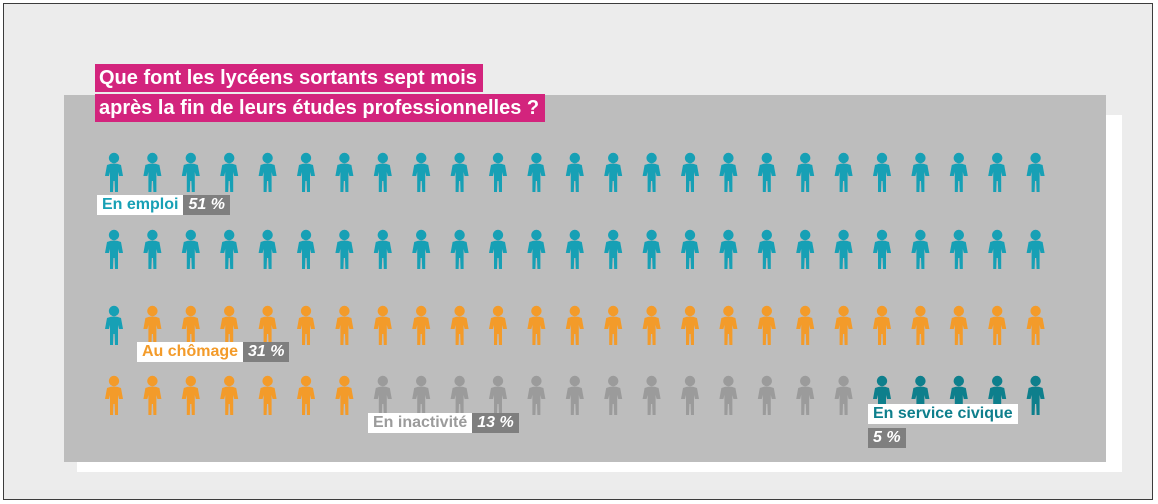  I want to click on label-en-service-civique-name: En service civique, so click(943, 414).